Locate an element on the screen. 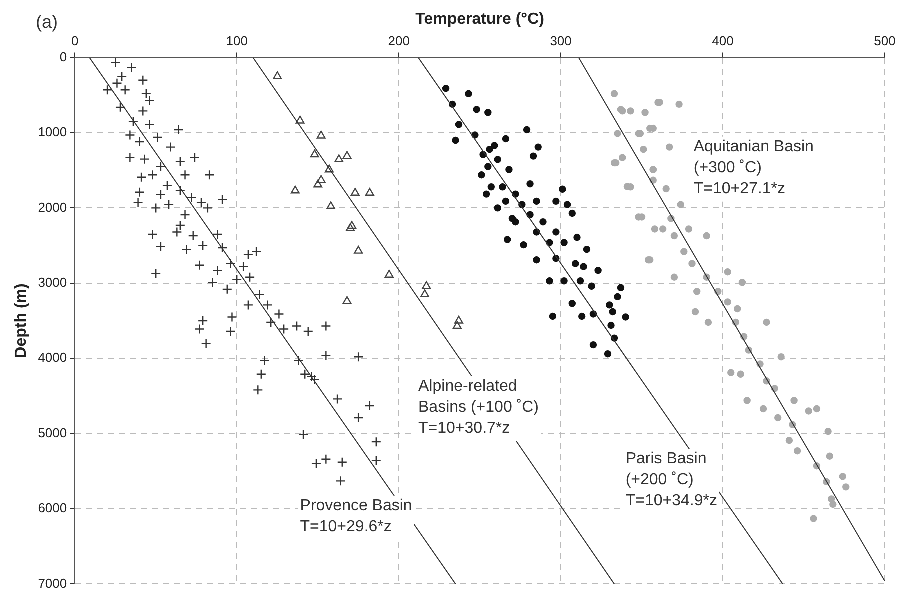 This screenshot has width=899, height=595. x-tick-label: 500 is located at coordinates (885, 41).